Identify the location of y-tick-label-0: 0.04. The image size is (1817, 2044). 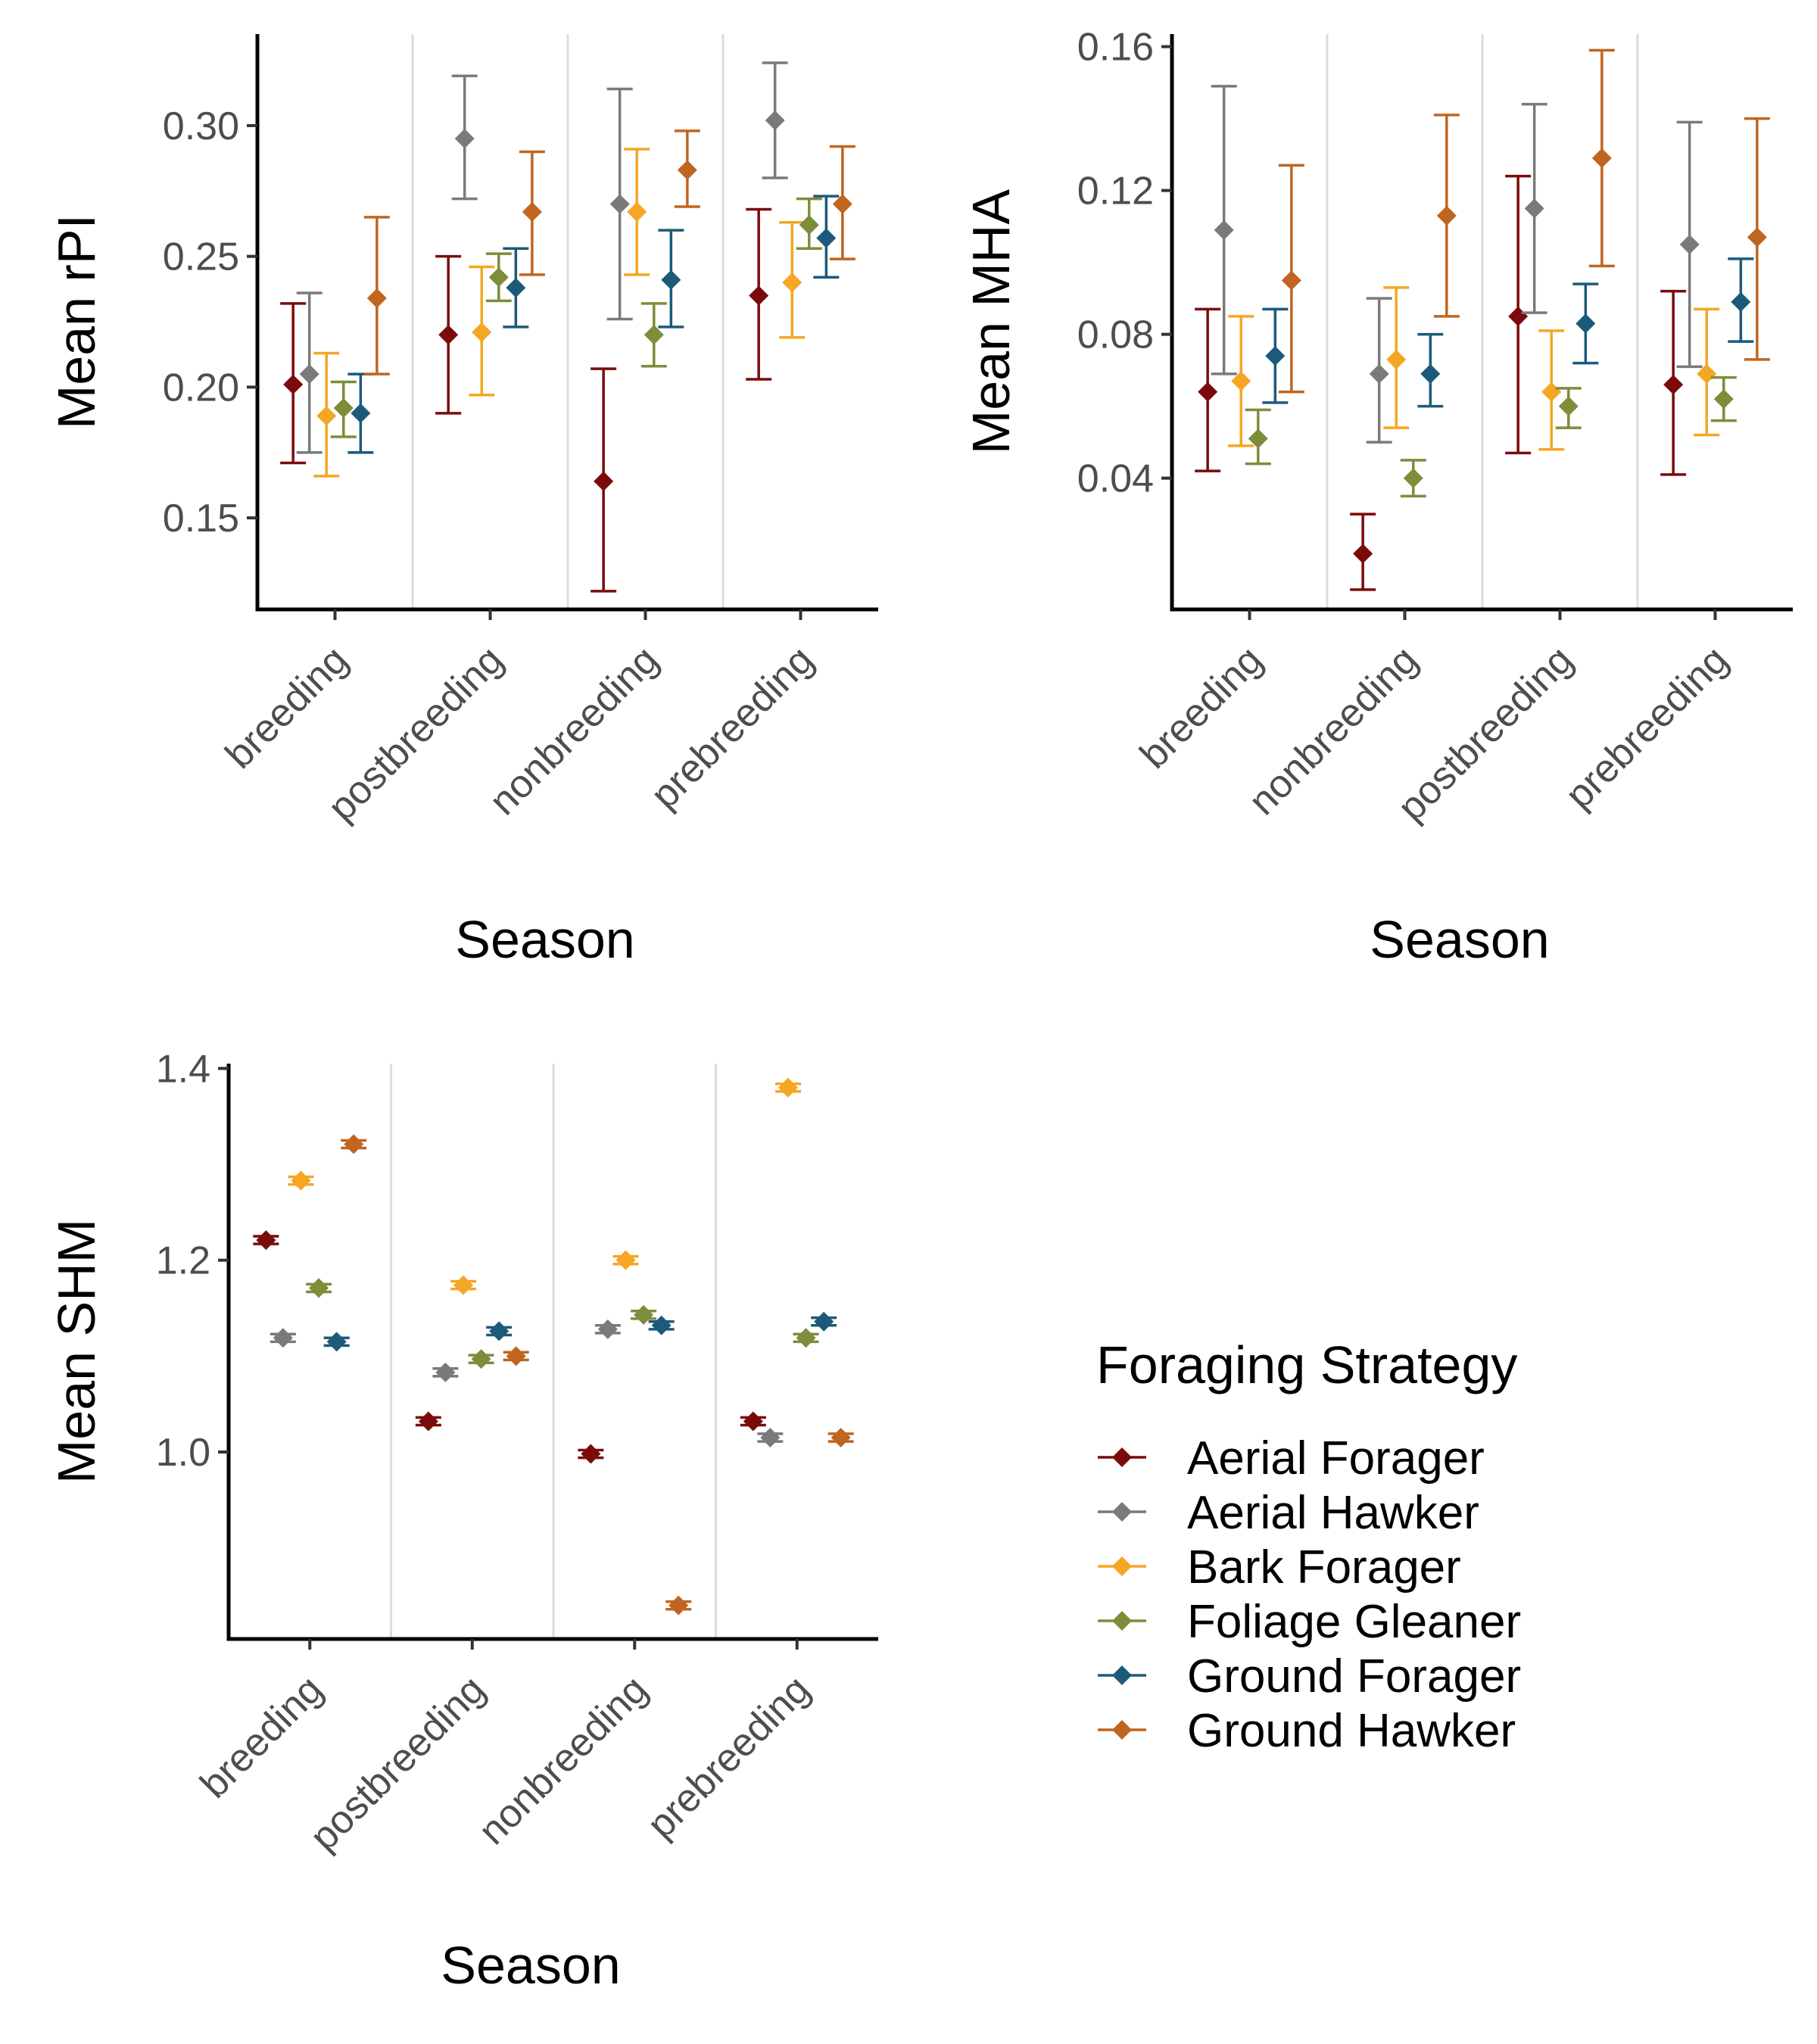
(1115, 479).